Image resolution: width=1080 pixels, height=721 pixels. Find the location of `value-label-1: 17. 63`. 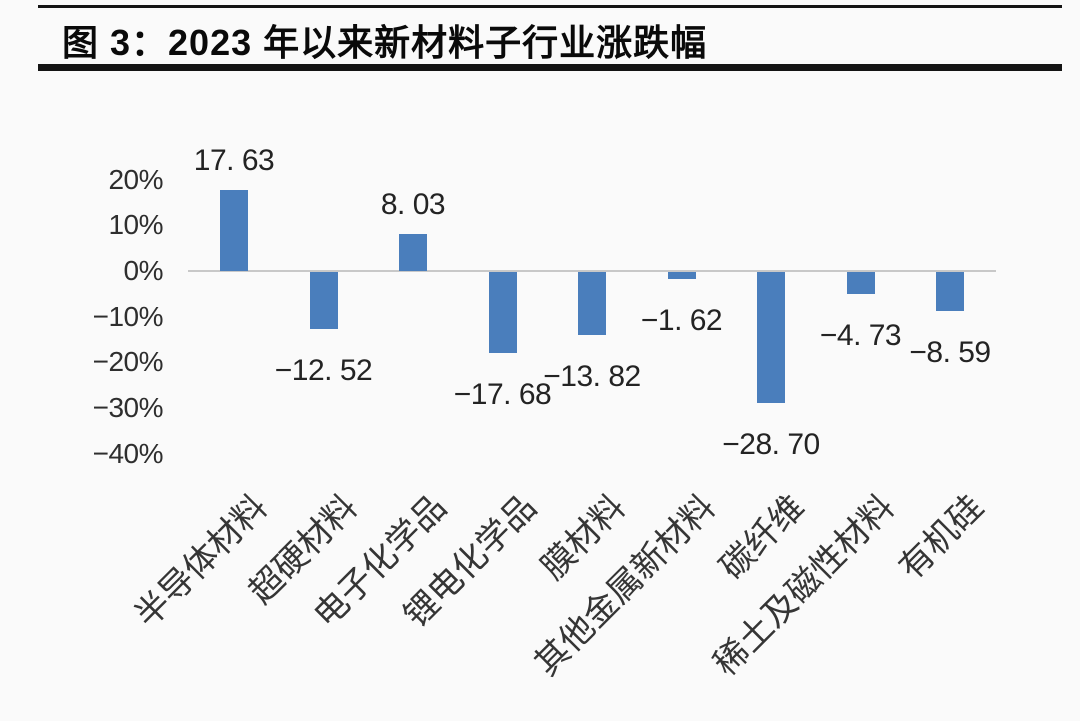

value-label-1: 17. 63 is located at coordinates (234, 161).